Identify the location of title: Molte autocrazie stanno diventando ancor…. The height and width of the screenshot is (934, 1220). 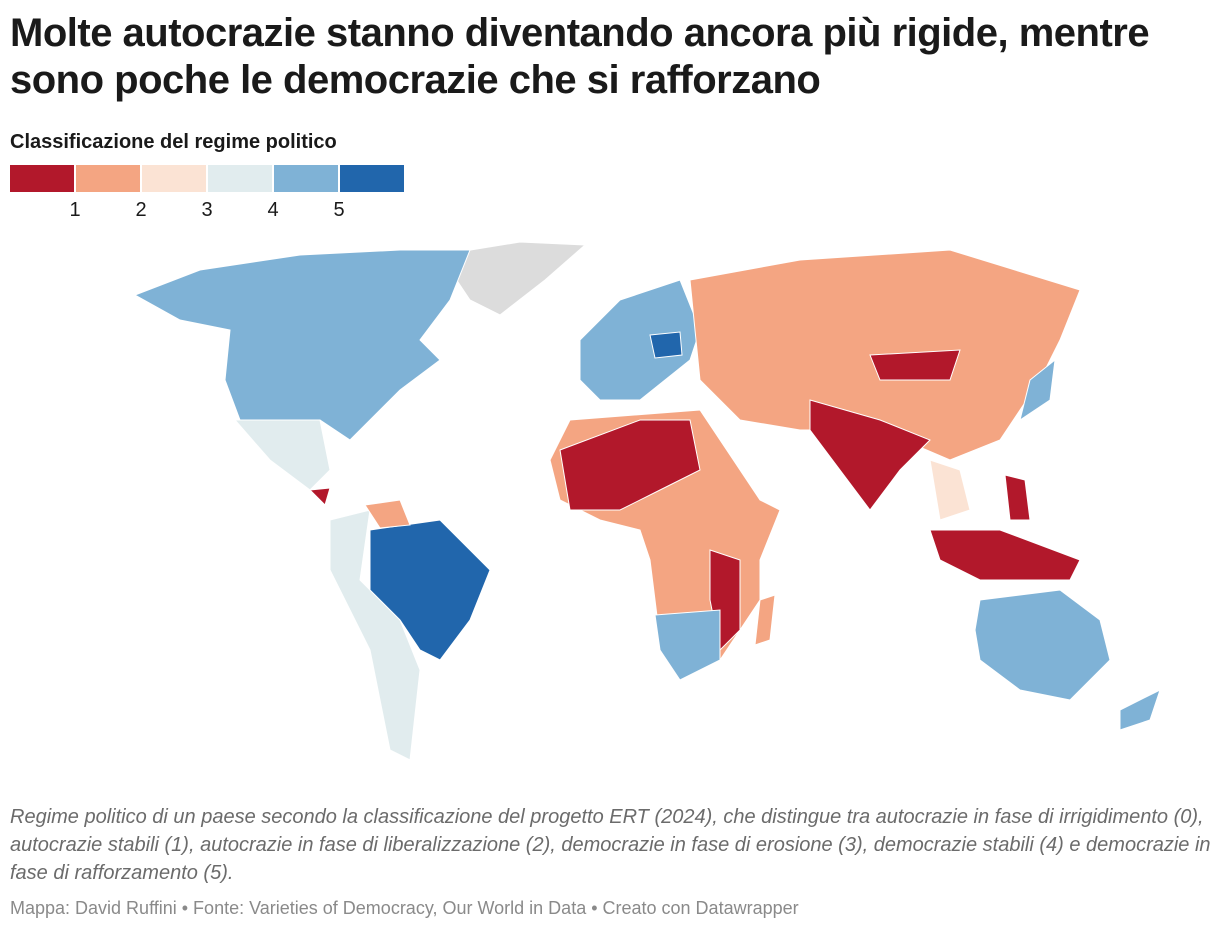
(580, 56).